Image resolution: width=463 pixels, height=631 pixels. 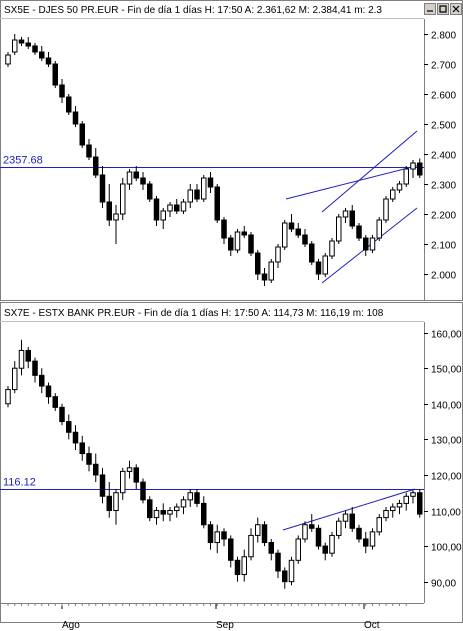 What do you see at coordinates (443, 9) in the screenshot?
I see `panel-sx5e-restore-button` at bounding box center [443, 9].